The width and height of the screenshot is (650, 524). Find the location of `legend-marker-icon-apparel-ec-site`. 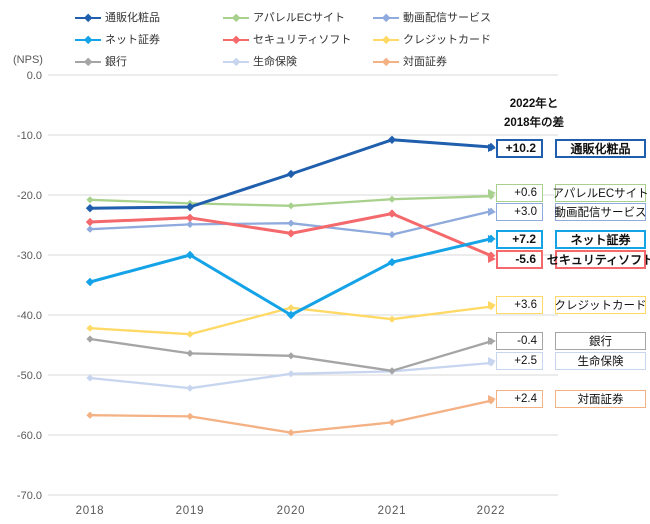

legend-marker-icon-apparel-ec-site is located at coordinates (236, 18).